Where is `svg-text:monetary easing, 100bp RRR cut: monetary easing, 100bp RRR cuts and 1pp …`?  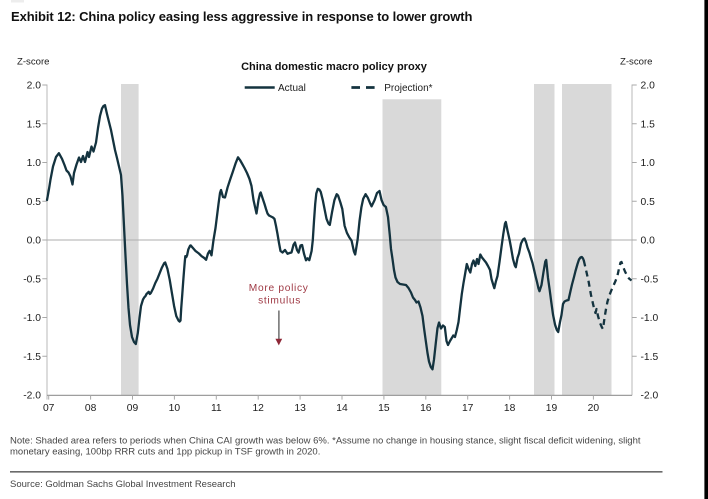
svg-text:monetary easing, 100bp RRR cut: monetary easing, 100bp RRR cuts and 1pp … is located at coordinates (165, 452).